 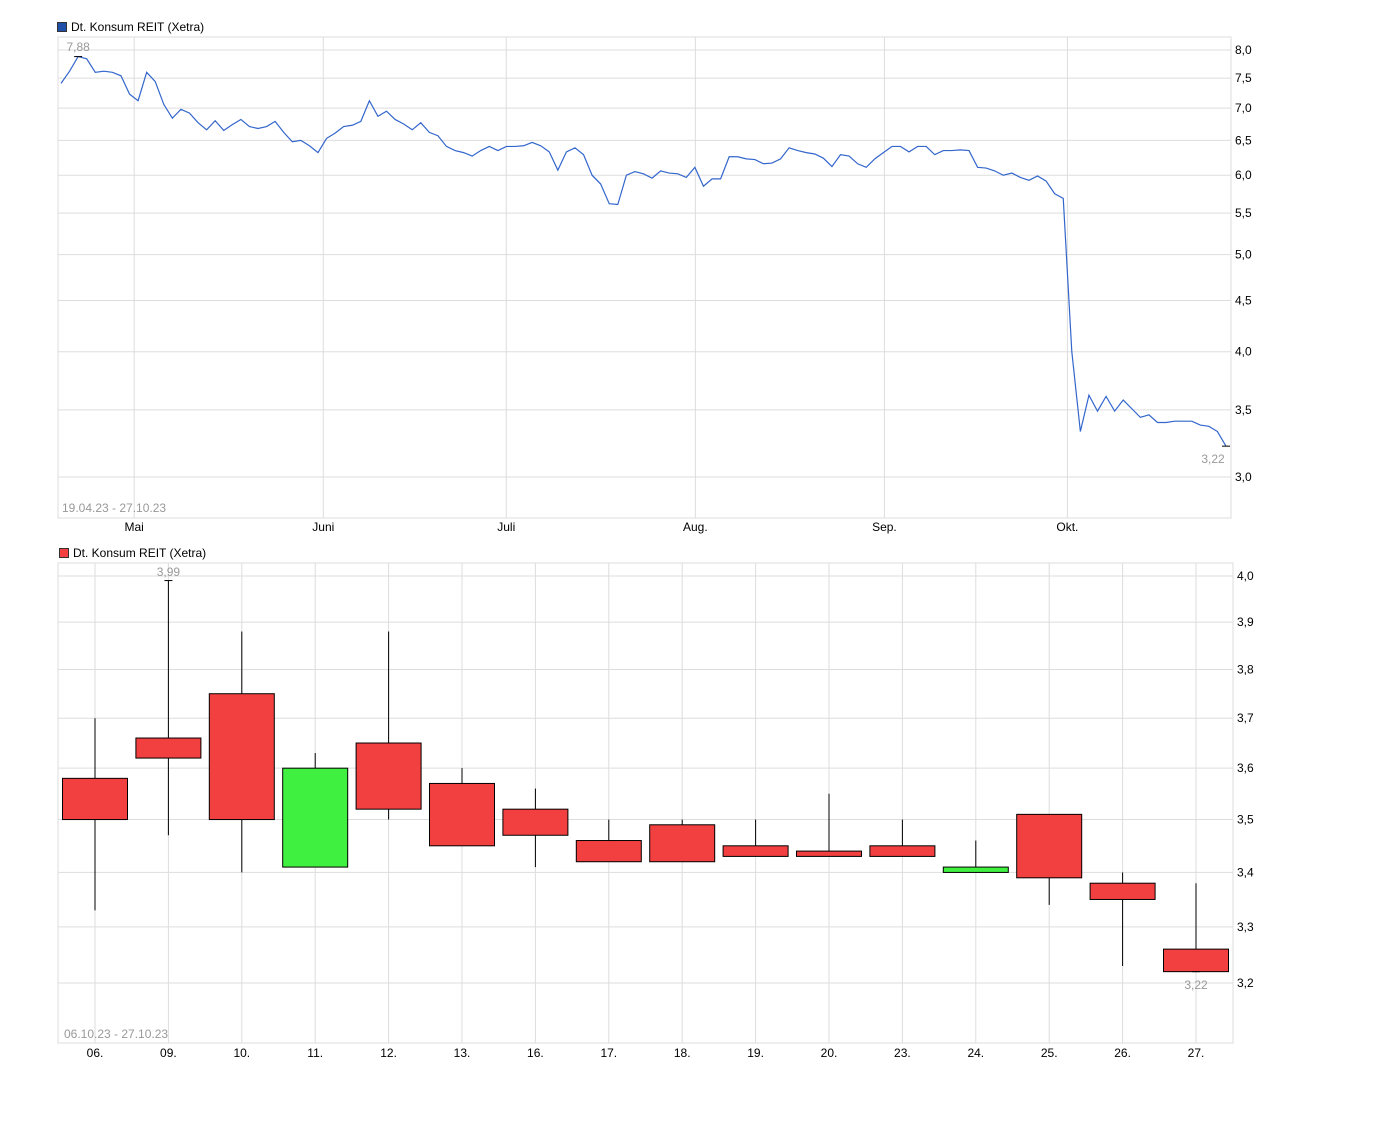 I want to click on max-label: 3,99, so click(x=169, y=572).